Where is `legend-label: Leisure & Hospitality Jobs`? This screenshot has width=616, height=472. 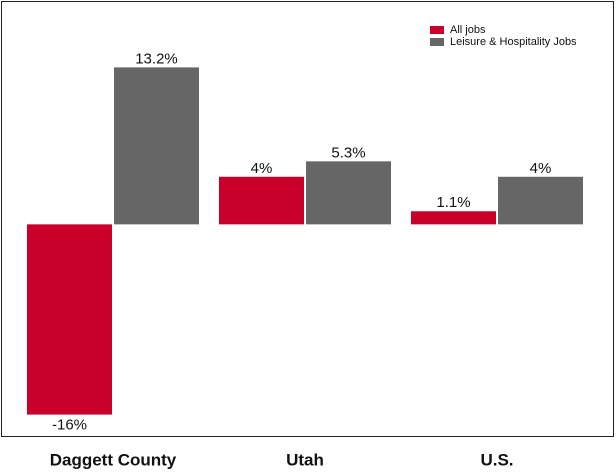
legend-label: Leisure & Hospitality Jobs is located at coordinates (513, 42).